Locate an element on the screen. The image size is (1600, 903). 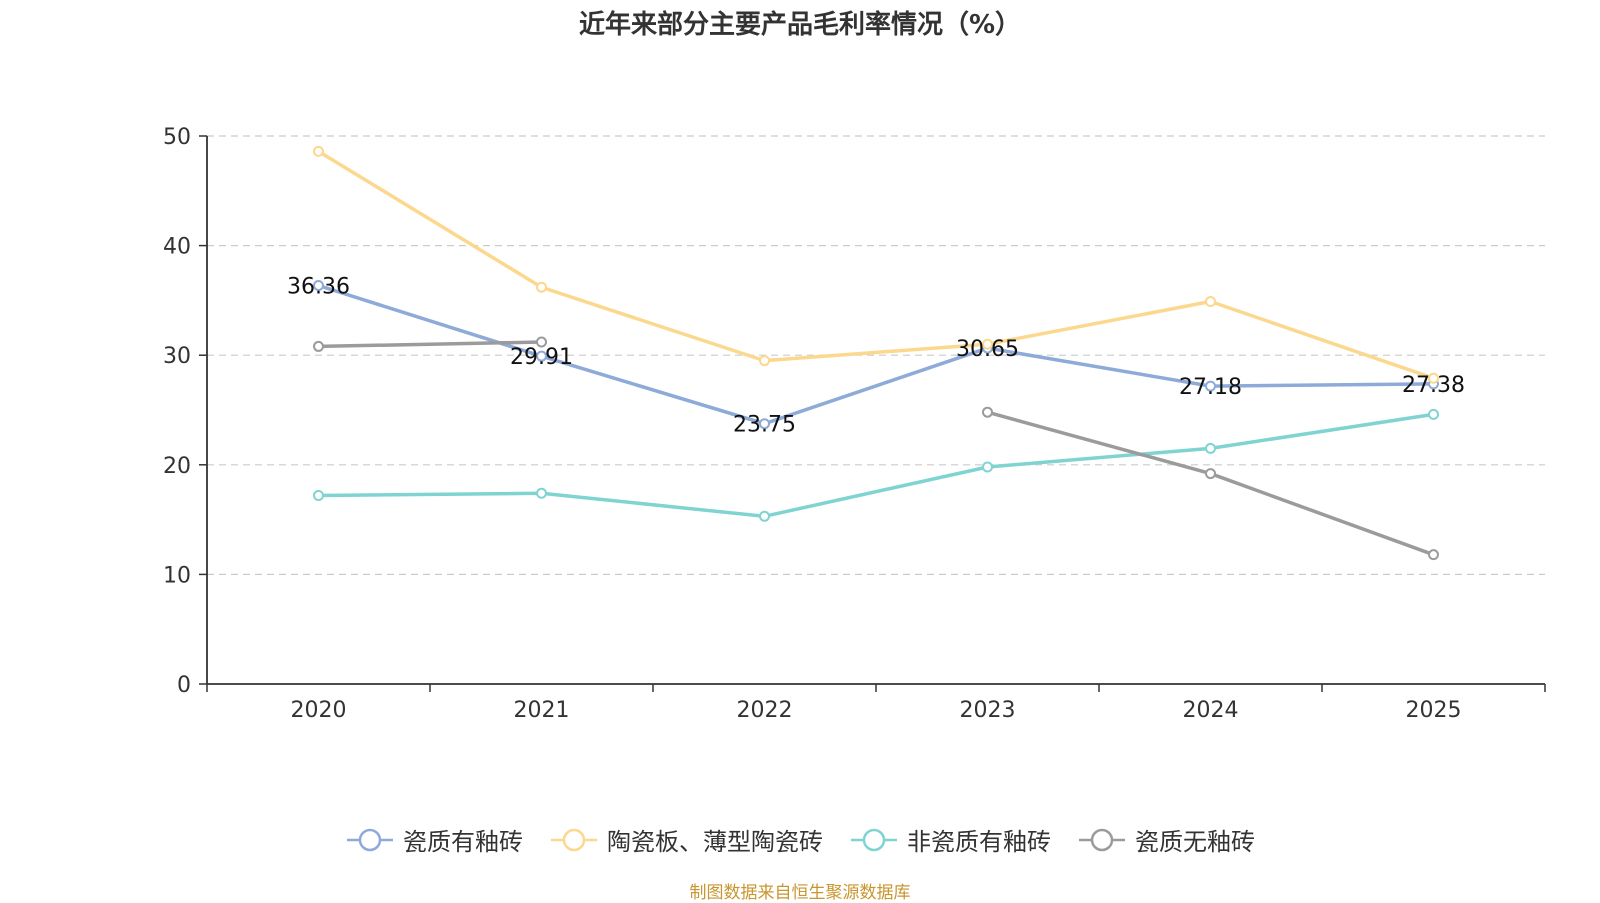
legend-label: 非瓷质有釉砖 is located at coordinates (979, 842).